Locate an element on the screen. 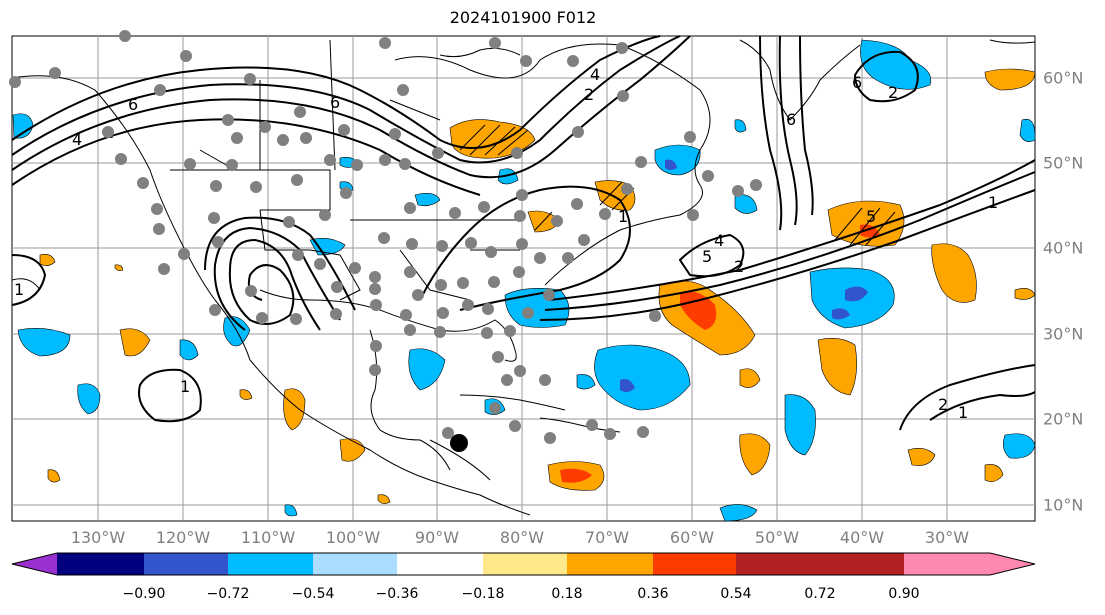  lat-label: 60°N is located at coordinates (1063, 78).